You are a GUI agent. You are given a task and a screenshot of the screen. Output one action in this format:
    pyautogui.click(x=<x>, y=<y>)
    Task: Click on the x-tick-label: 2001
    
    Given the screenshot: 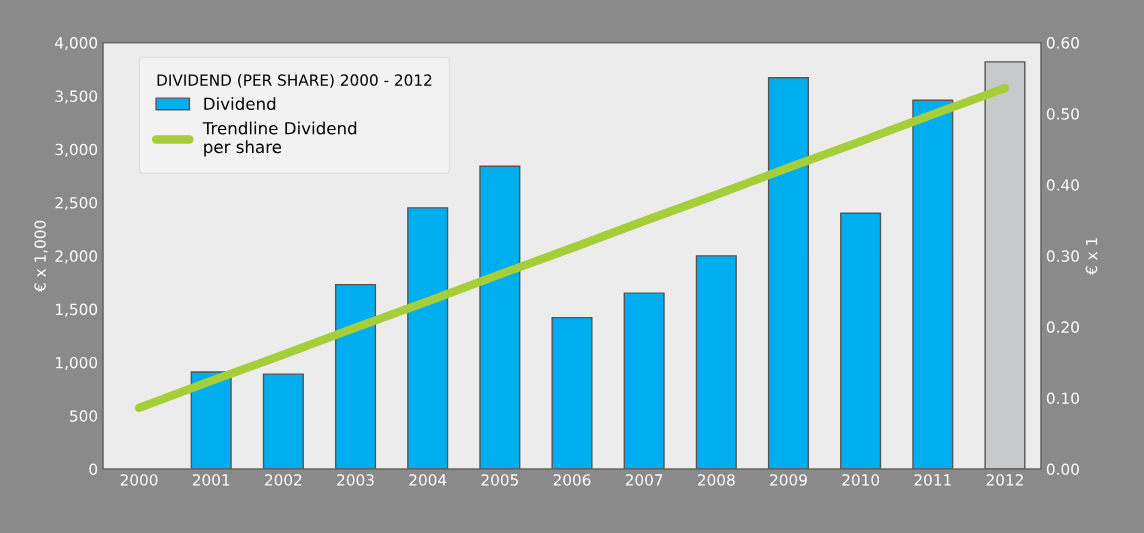 What is the action you would take?
    pyautogui.click(x=211, y=480)
    